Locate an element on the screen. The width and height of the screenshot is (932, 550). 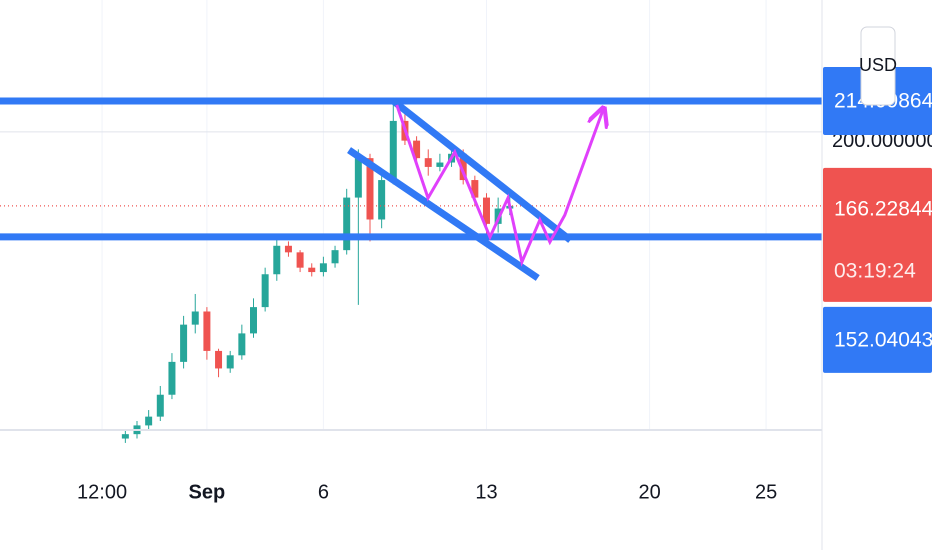
y-tick-label: 200.0000000 is located at coordinates (882, 141).